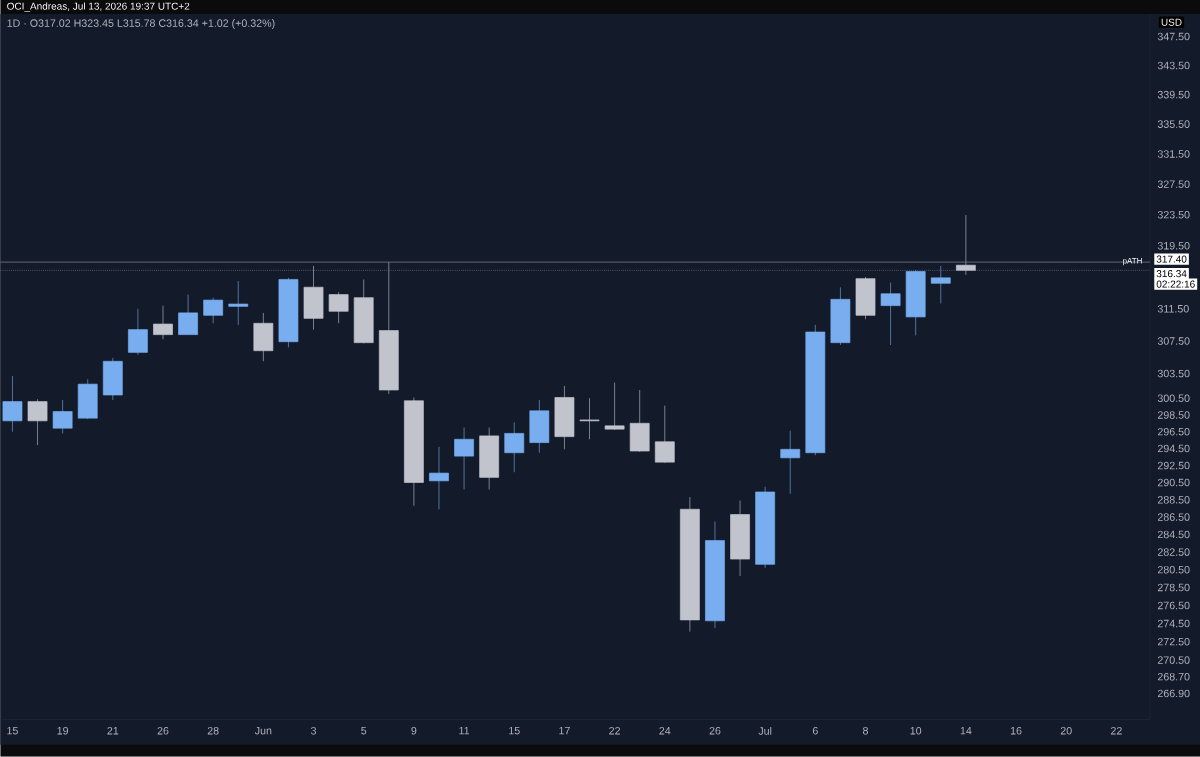  I want to click on y-tick-label: 272.50, so click(1173, 642).